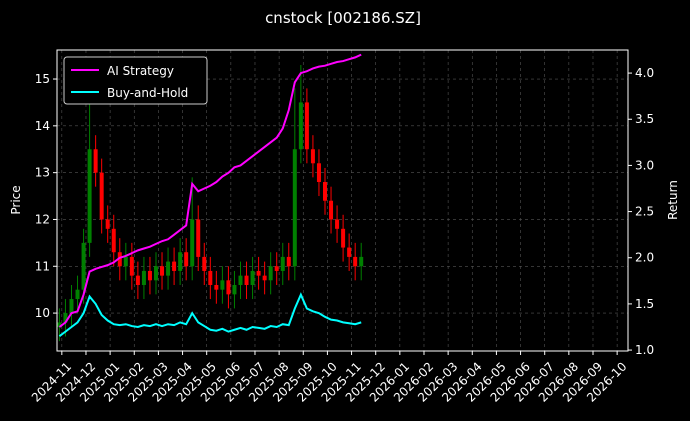  What do you see at coordinates (644, 304) in the screenshot?
I see `y2-tick-label: 1.5` at bounding box center [644, 304].